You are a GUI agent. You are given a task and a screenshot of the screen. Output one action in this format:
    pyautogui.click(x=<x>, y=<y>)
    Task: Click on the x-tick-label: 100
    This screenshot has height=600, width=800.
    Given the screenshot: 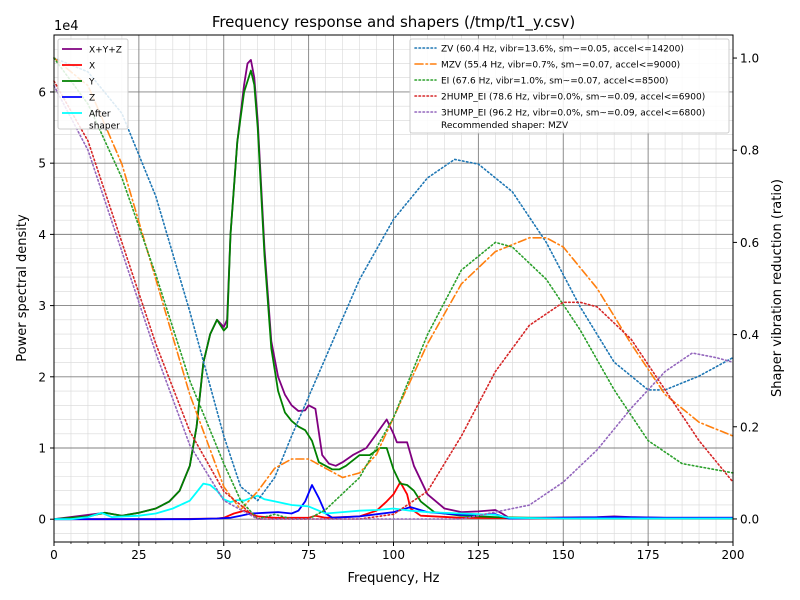 What is the action you would take?
    pyautogui.click(x=393, y=555)
    